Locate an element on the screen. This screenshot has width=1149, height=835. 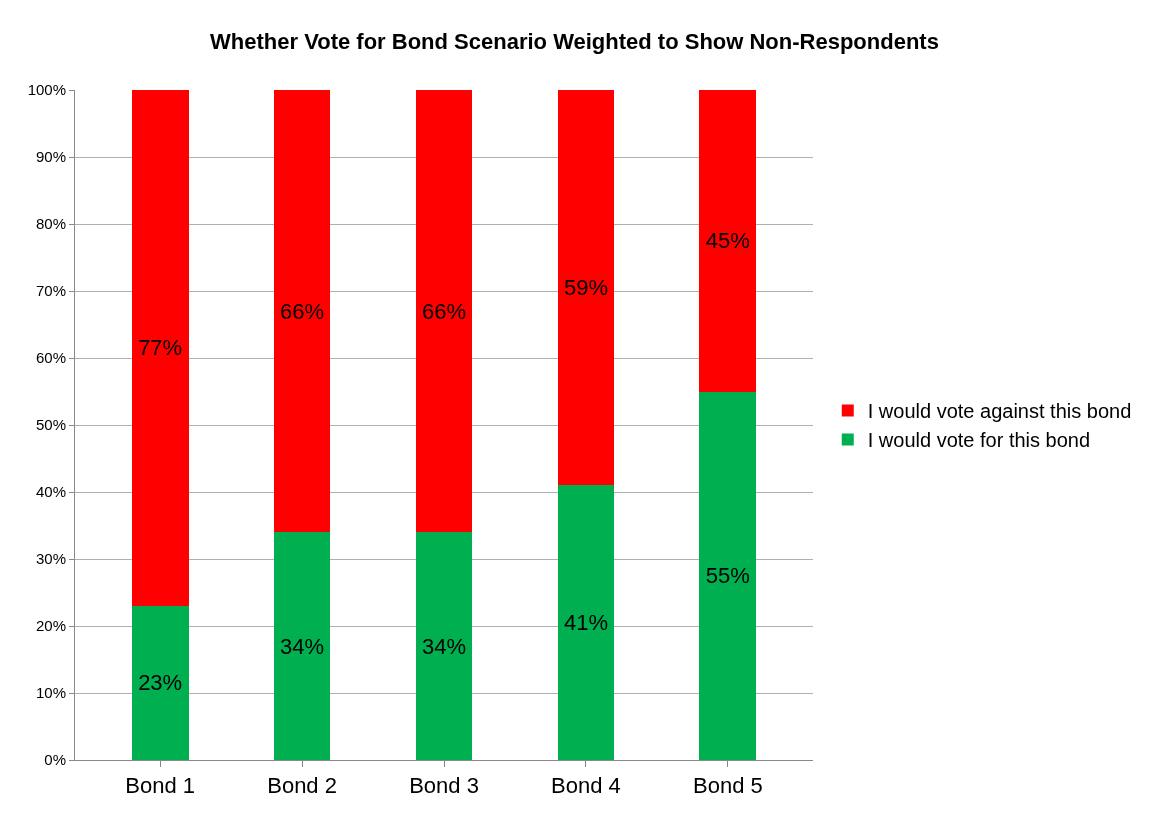
x-tick-label: Bond 3 is located at coordinates (444, 786).